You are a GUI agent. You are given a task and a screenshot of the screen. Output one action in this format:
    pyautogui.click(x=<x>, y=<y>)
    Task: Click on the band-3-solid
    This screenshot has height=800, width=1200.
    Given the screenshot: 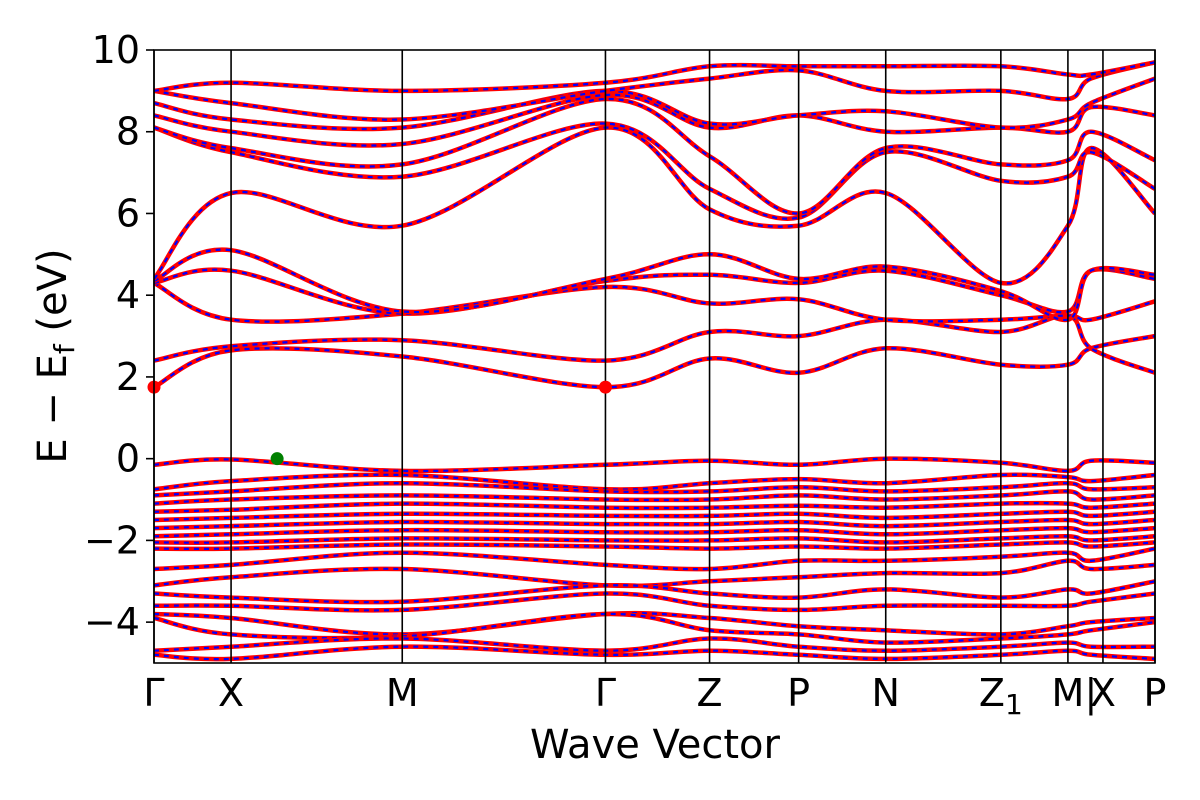 What is the action you would take?
    pyautogui.click(x=654, y=302)
    